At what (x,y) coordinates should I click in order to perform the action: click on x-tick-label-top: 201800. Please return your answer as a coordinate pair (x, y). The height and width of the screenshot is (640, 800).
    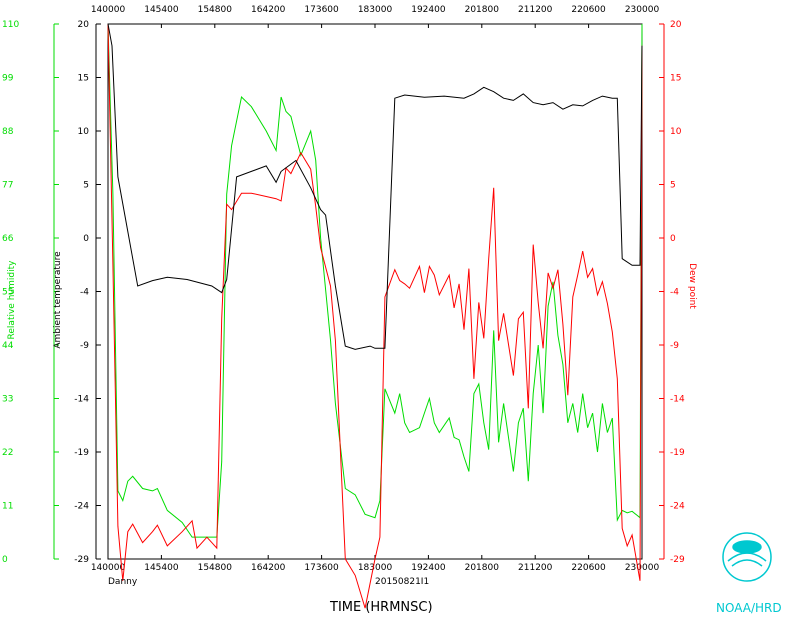
    Looking at the image, I should click on (482, 10).